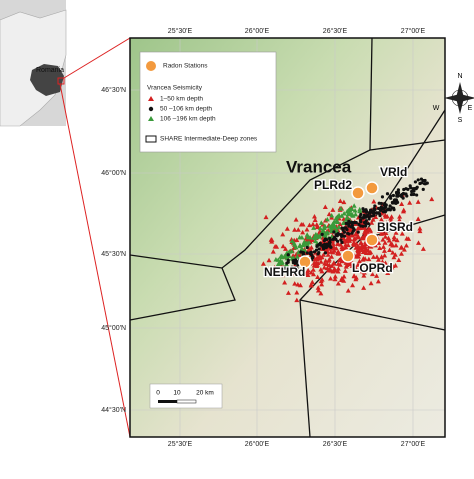  Describe the element at coordinates (205, 393) in the screenshot. I see `scale-label: 20 km` at that location.